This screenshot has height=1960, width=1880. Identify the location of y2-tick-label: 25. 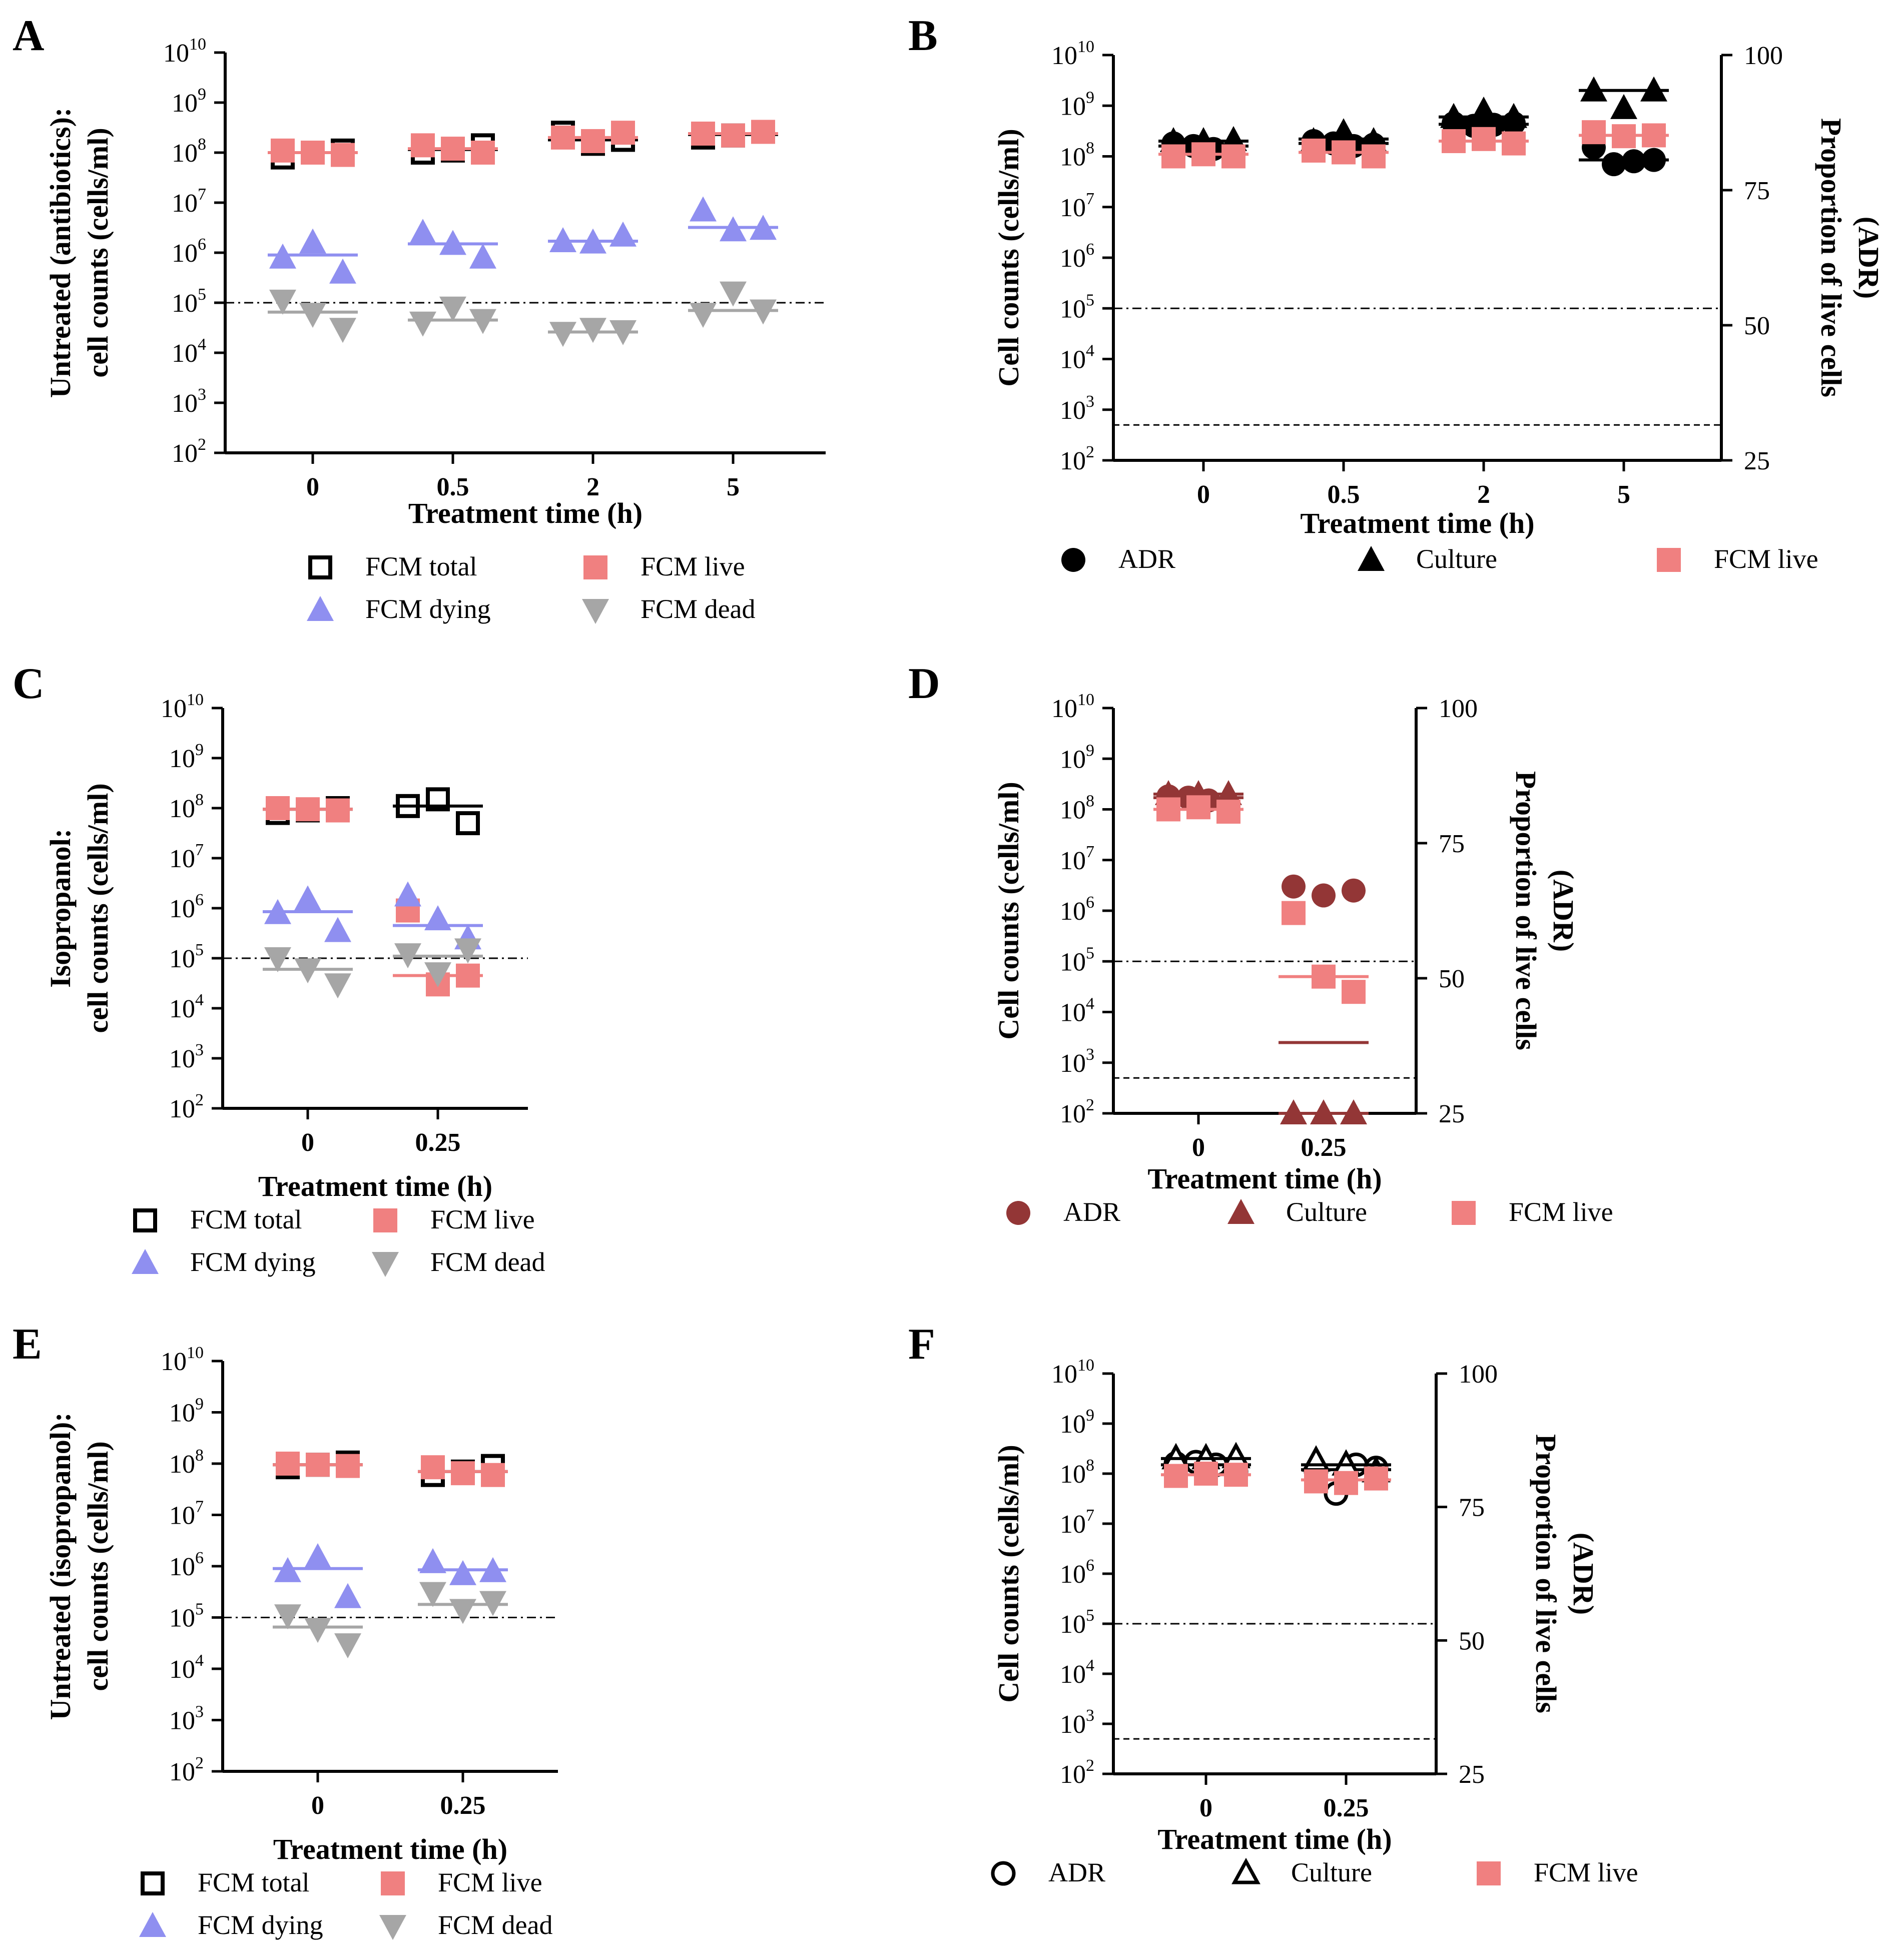
(1472, 1774).